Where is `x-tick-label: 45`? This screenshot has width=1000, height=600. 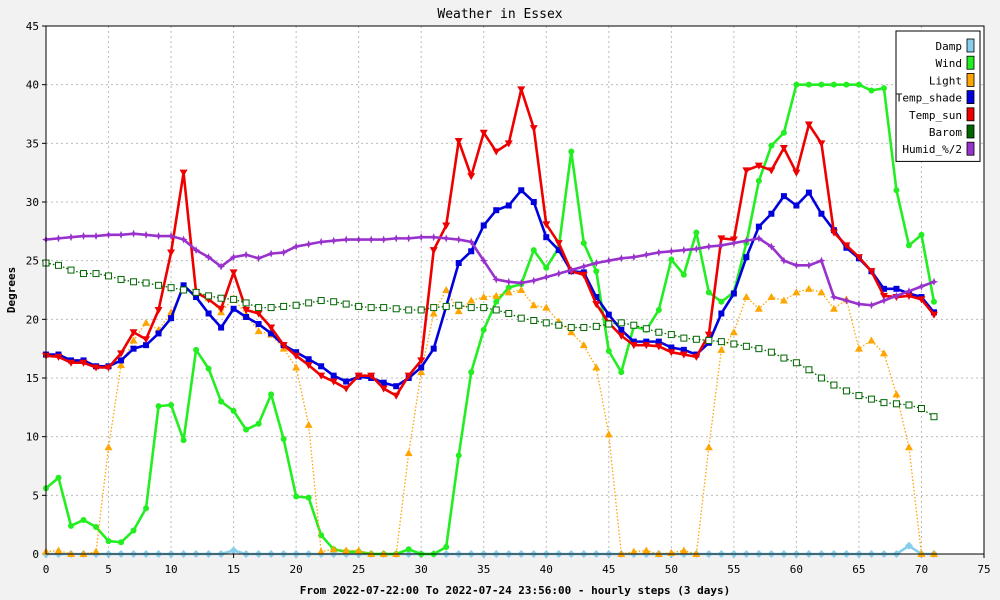 x-tick-label: 45 is located at coordinates (608, 569).